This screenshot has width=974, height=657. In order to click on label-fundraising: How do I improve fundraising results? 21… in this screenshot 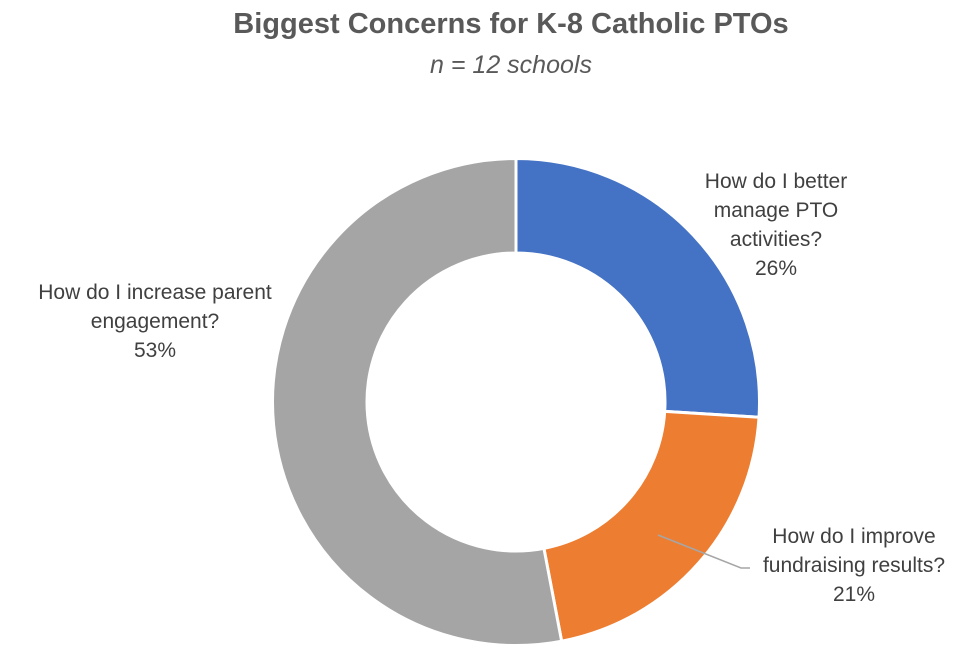, I will do `click(854, 565)`.